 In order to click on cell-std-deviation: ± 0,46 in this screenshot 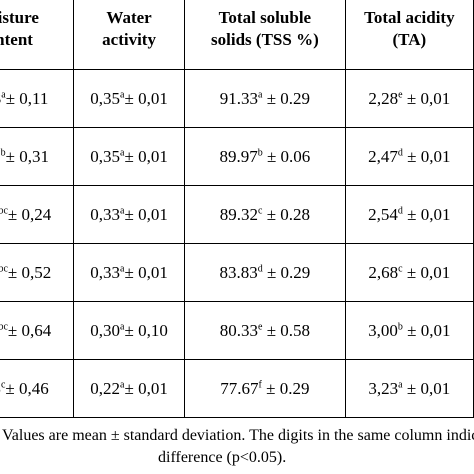, I will do `click(27, 388)`.